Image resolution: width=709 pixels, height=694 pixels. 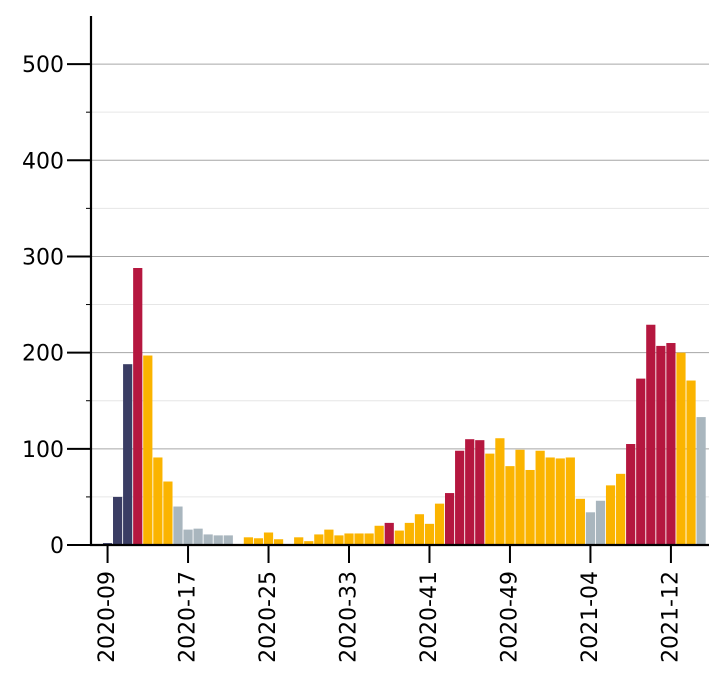 What do you see at coordinates (107, 617) in the screenshot?
I see `x-tick-label: 2020-09` at bounding box center [107, 617].